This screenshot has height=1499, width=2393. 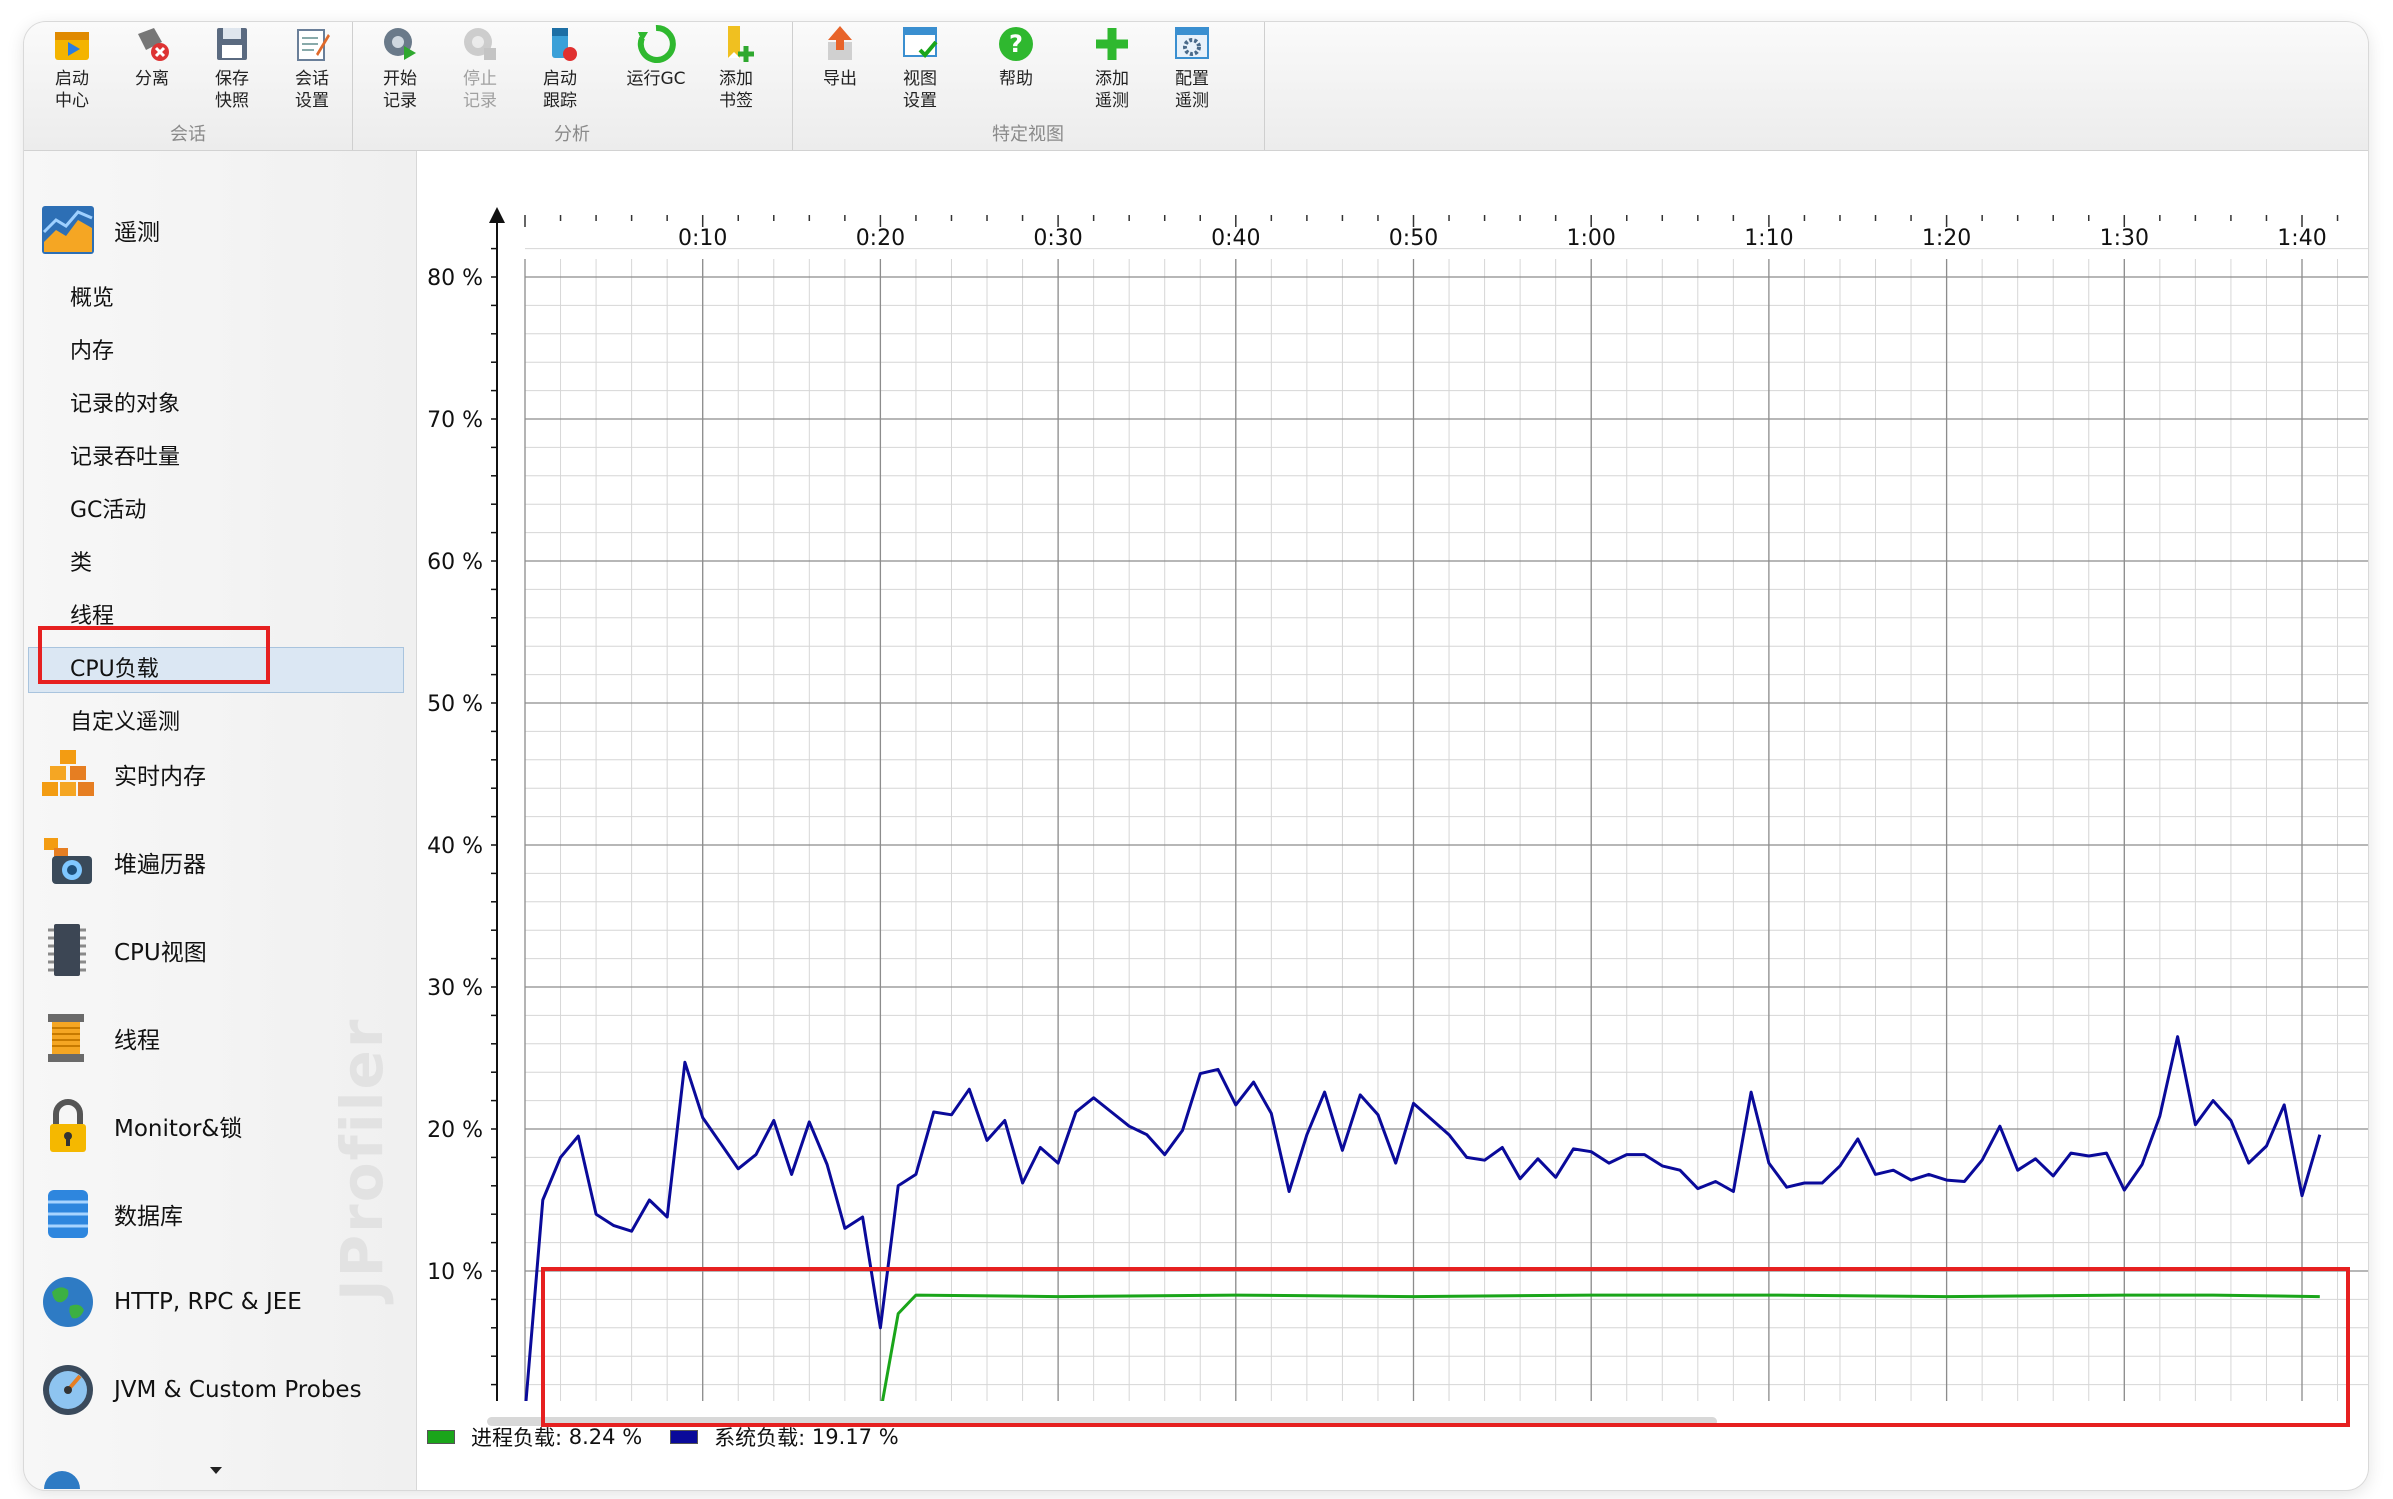 I want to click on save-snapshot-icon, so click(x=232, y=44).